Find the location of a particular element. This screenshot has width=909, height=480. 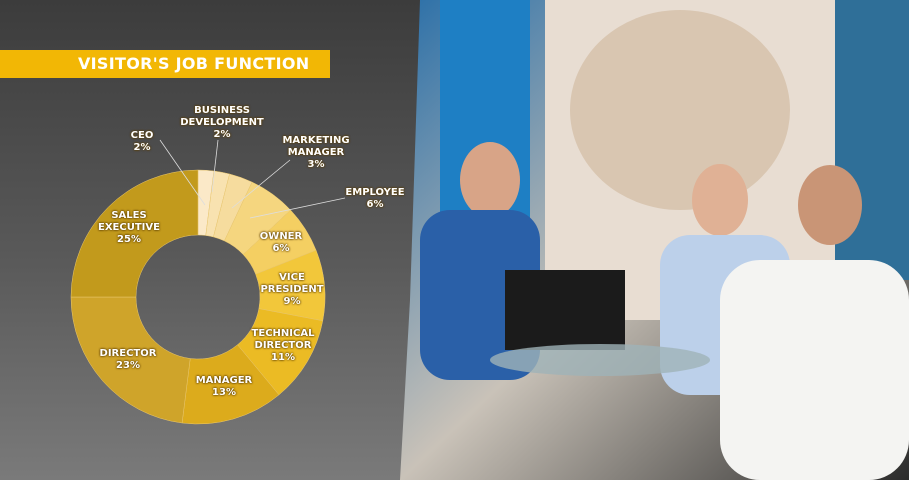

slice-label: EMPLOYEE 6% is located at coordinates (375, 199).